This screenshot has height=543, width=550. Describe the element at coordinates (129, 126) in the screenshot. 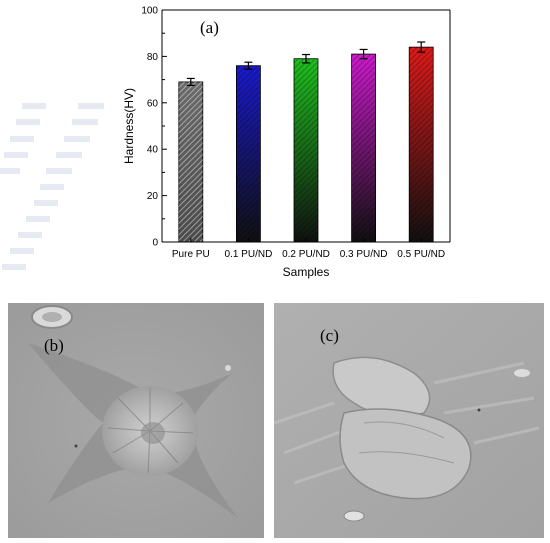

I see `y-axis-title: Hardness(HV)` at that location.